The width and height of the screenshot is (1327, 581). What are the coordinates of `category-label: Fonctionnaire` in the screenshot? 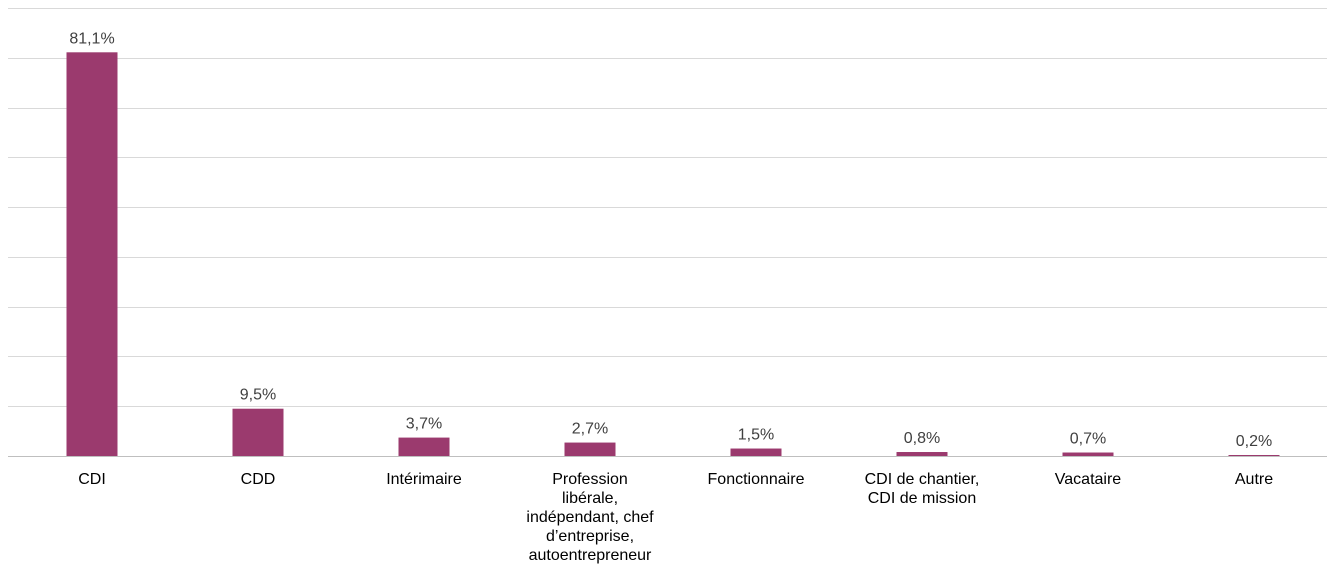 It's located at (756, 479).